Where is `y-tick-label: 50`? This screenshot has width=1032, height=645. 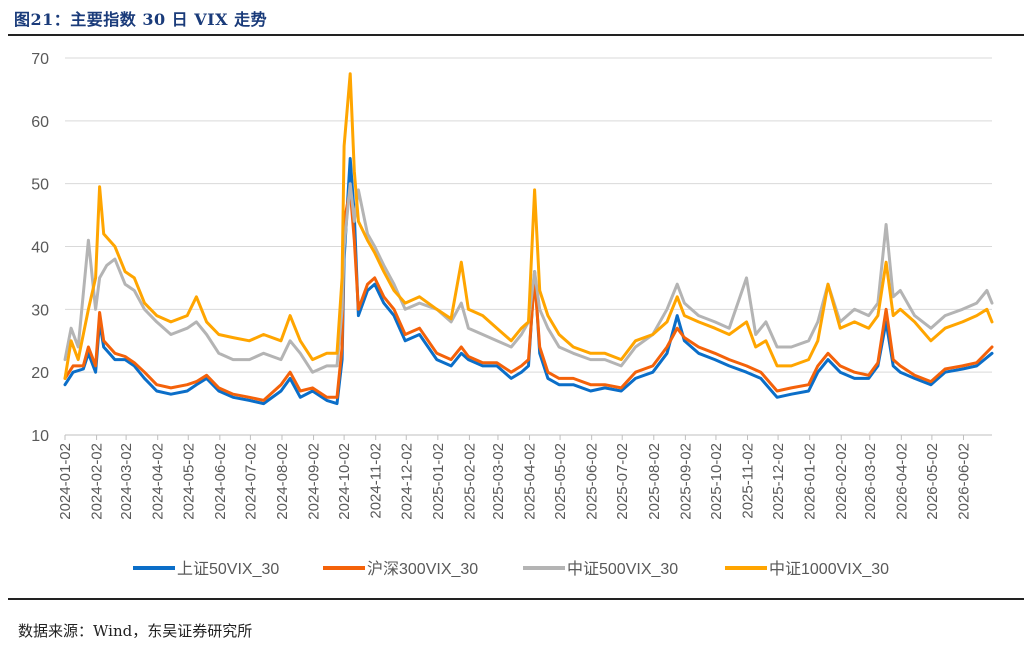 y-tick-label: 50 is located at coordinates (40, 185).